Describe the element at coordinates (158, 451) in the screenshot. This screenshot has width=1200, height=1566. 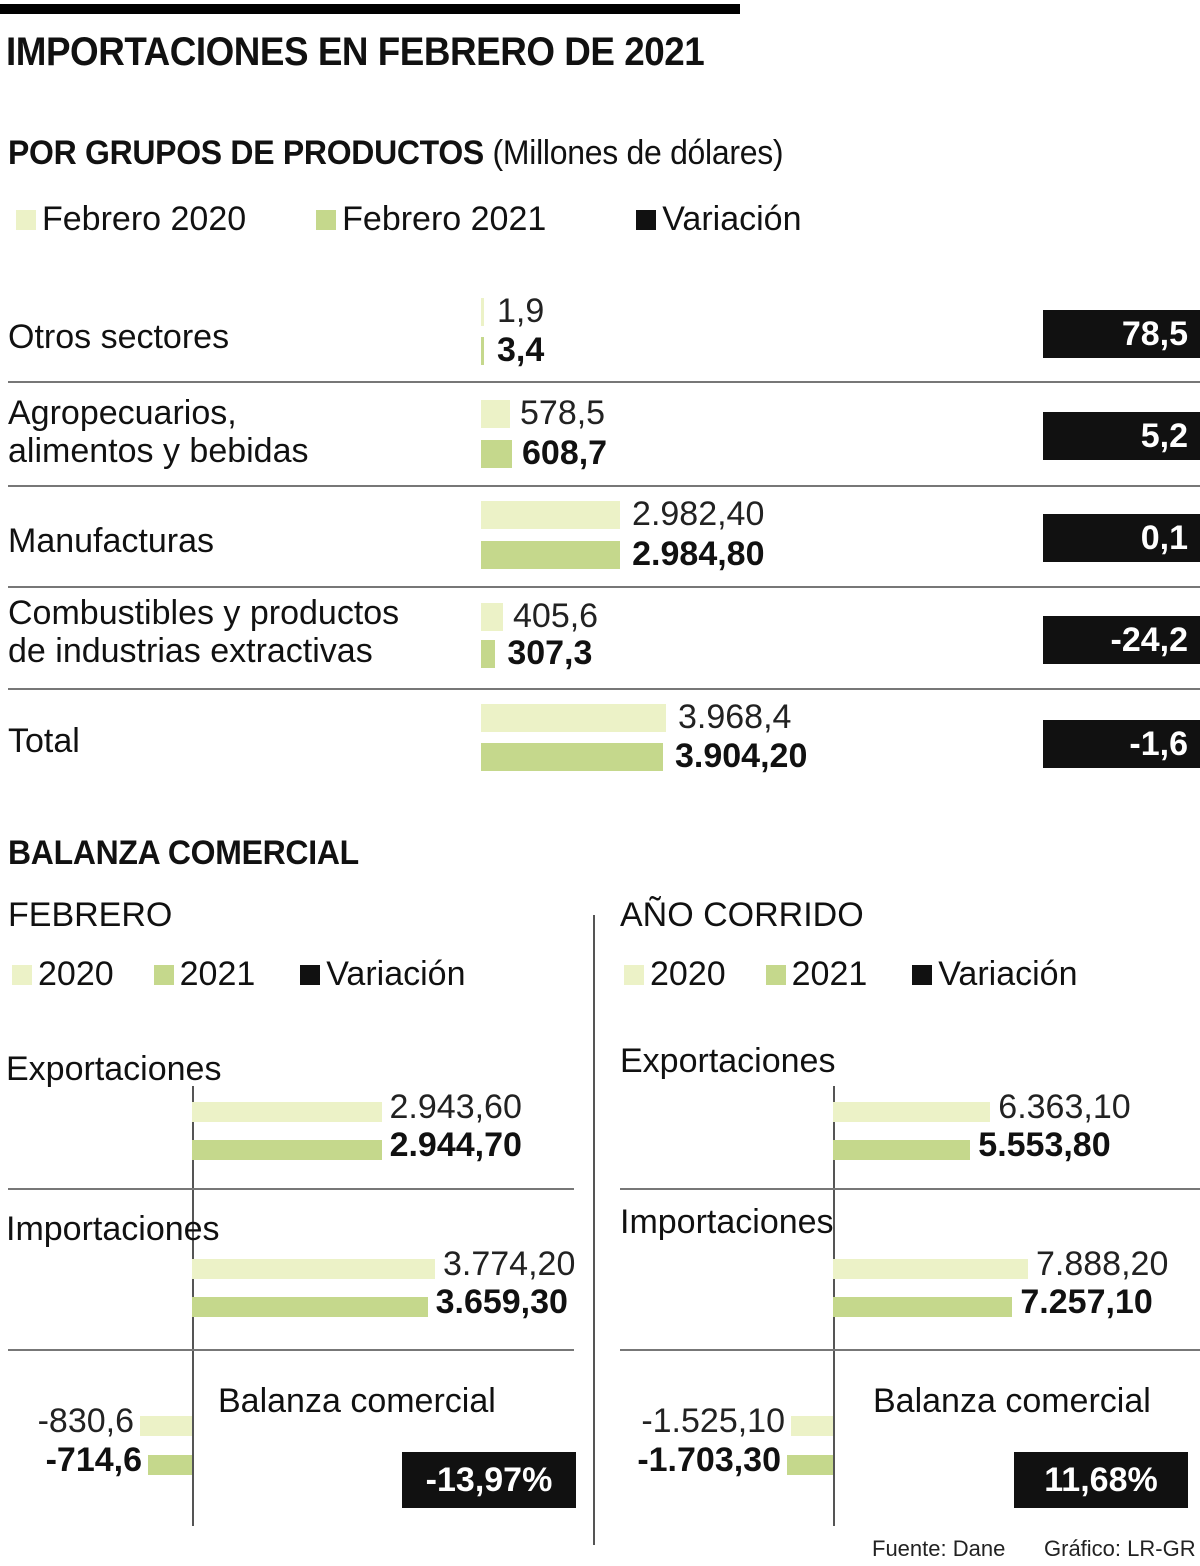
I see `category-label-line: alimentos y bebidas` at that location.